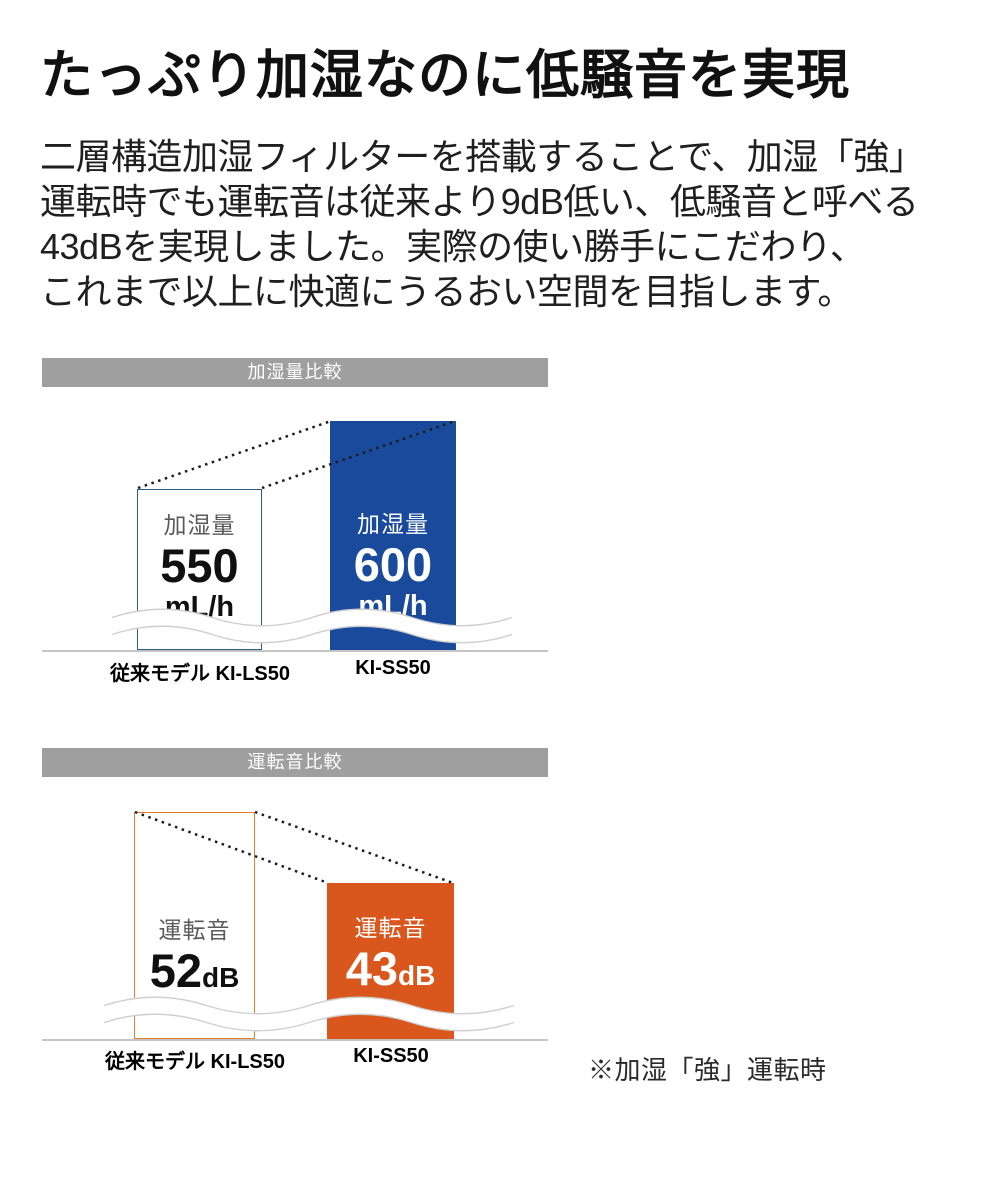  What do you see at coordinates (707, 1070) in the screenshot?
I see `condition-footnote: ※加湿「強」運転時` at bounding box center [707, 1070].